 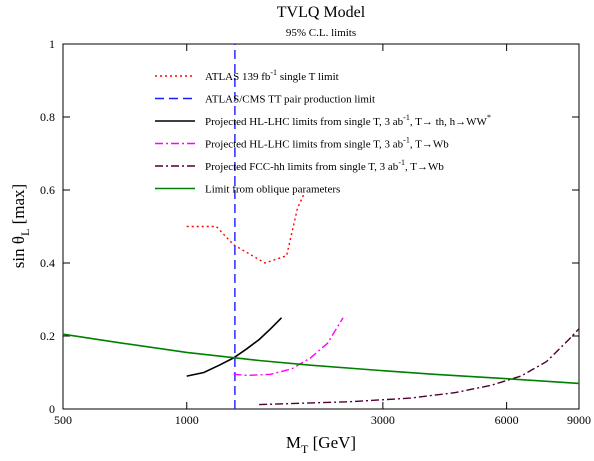 What do you see at coordinates (47, 263) in the screenshot?
I see `y-tick-label: 0.4` at bounding box center [47, 263].